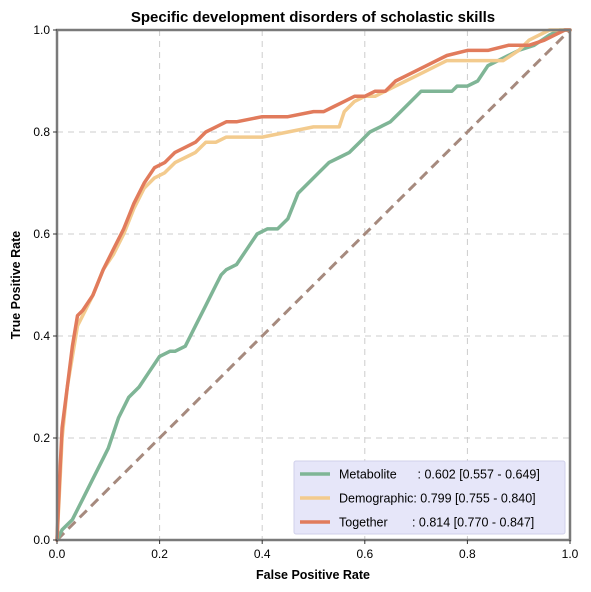 This screenshot has width=591, height=592. I want to click on y-ticks: 0.0 0.2 0.4 0.6 0.8 1.0, so click(45, 285).